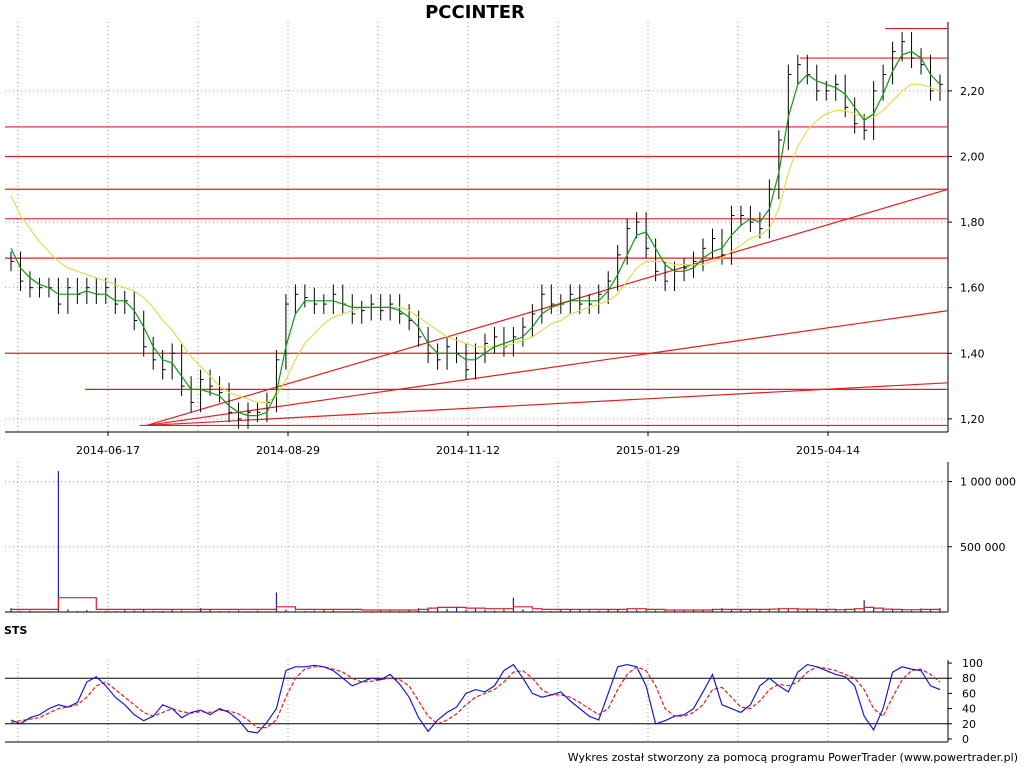 This screenshot has height=768, width=1024. What do you see at coordinates (108, 450) in the screenshot?
I see `x-tick-label-price: 2014-06-17` at bounding box center [108, 450].